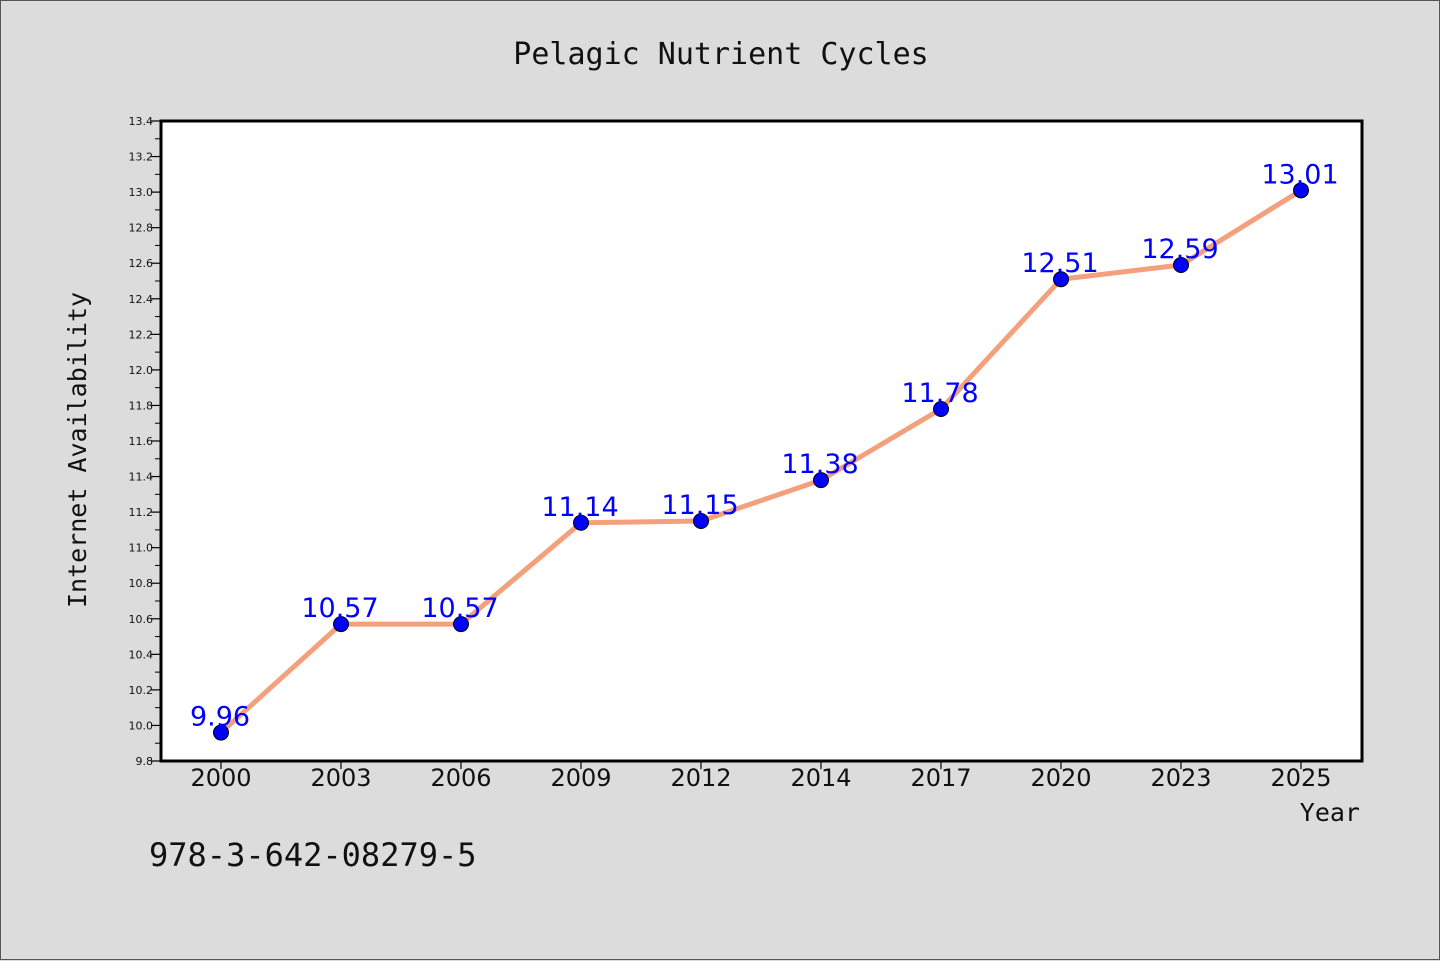  What do you see at coordinates (720, 54) in the screenshot?
I see `chart-title: Pelagic Nutrient Cycles` at bounding box center [720, 54].